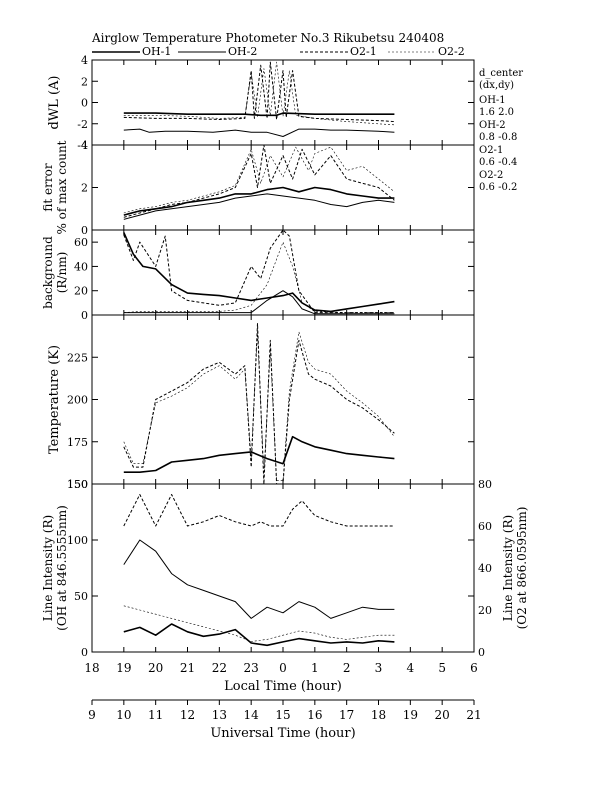 This screenshot has height=792, width=612. Describe the element at coordinates (92, 715) in the screenshot. I see `xtick-label-universal: 9` at that location.